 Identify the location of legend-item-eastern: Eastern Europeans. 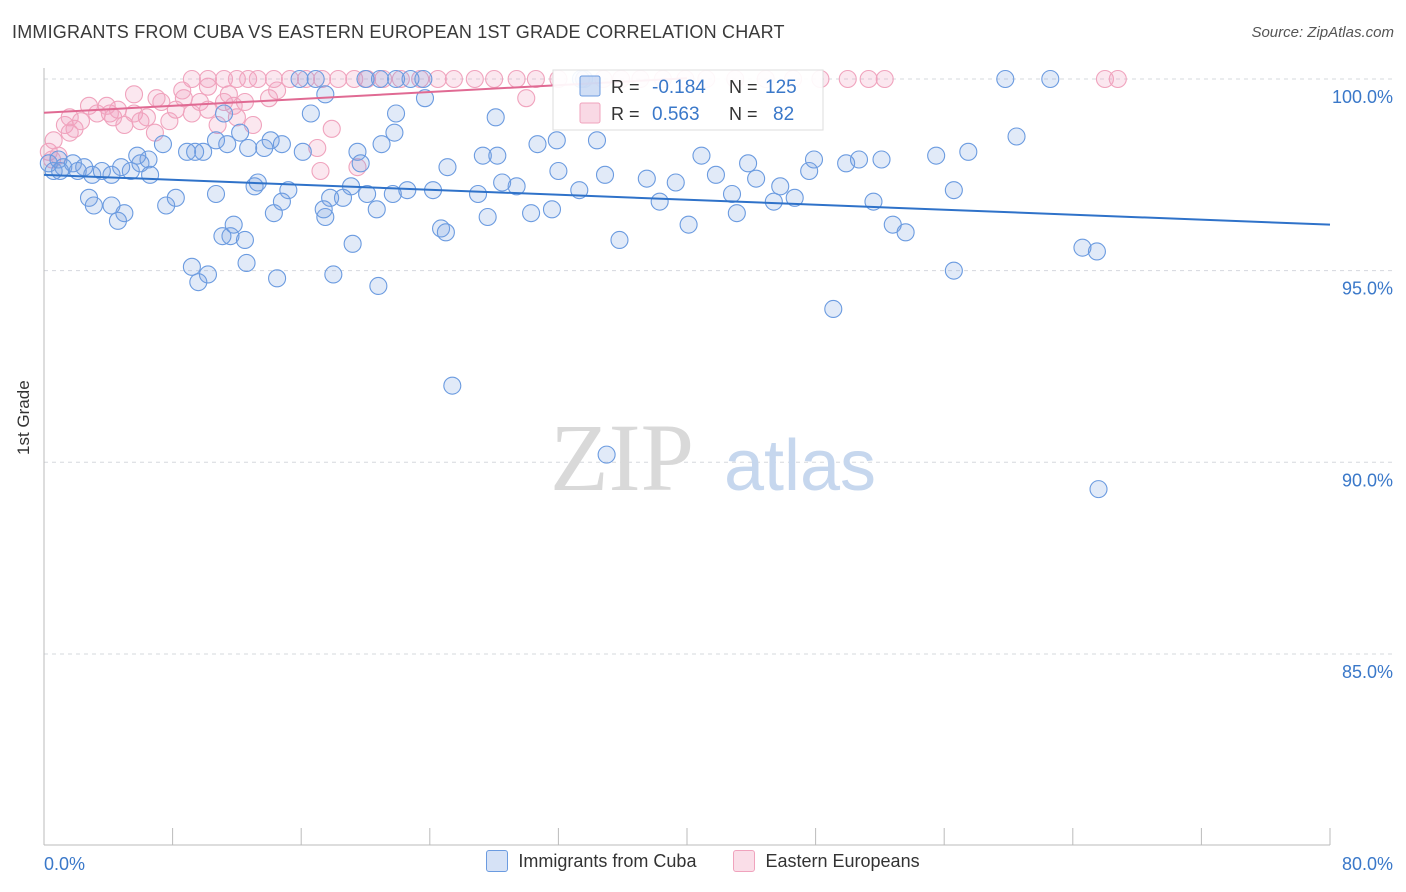
(826, 861).